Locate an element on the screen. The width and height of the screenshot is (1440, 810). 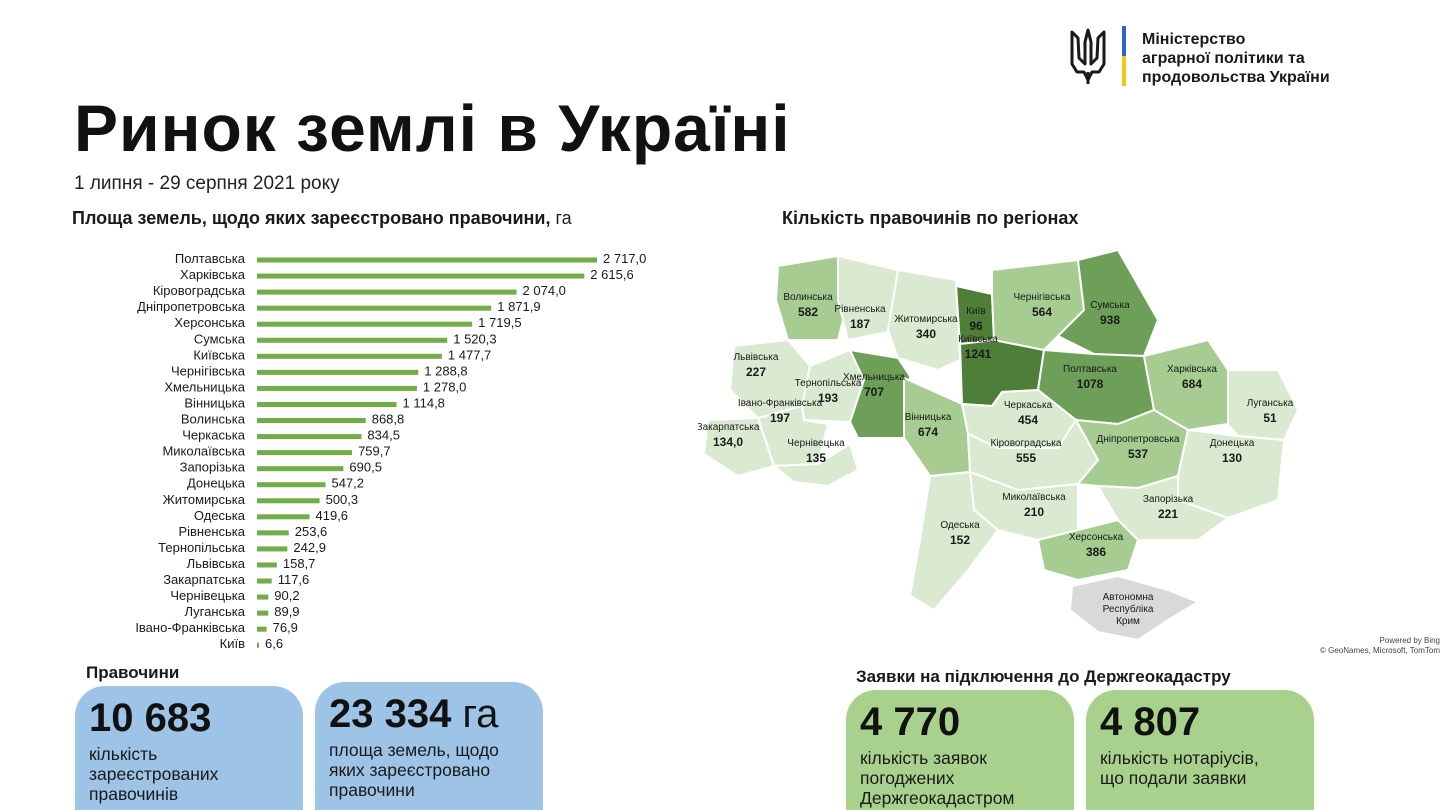
region-value: 130 is located at coordinates (1232, 458).